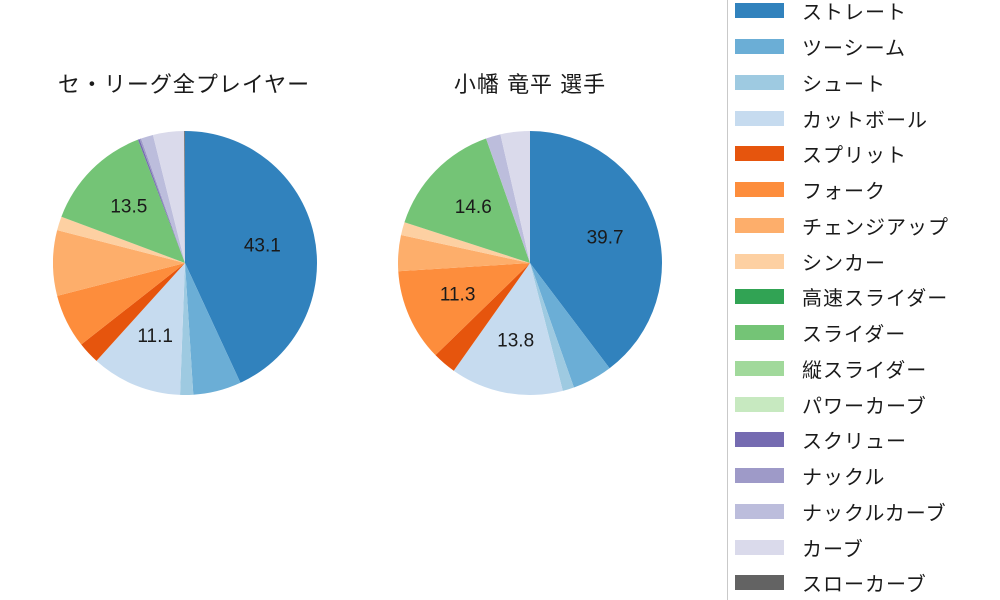  Describe the element at coordinates (854, 335) in the screenshot. I see `legend-item-label: スライダー` at that location.